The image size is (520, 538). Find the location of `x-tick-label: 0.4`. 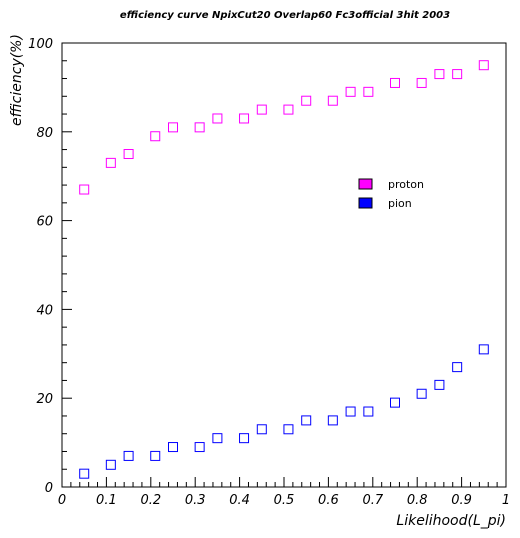

x-tick-label: 0.4 is located at coordinates (239, 500).